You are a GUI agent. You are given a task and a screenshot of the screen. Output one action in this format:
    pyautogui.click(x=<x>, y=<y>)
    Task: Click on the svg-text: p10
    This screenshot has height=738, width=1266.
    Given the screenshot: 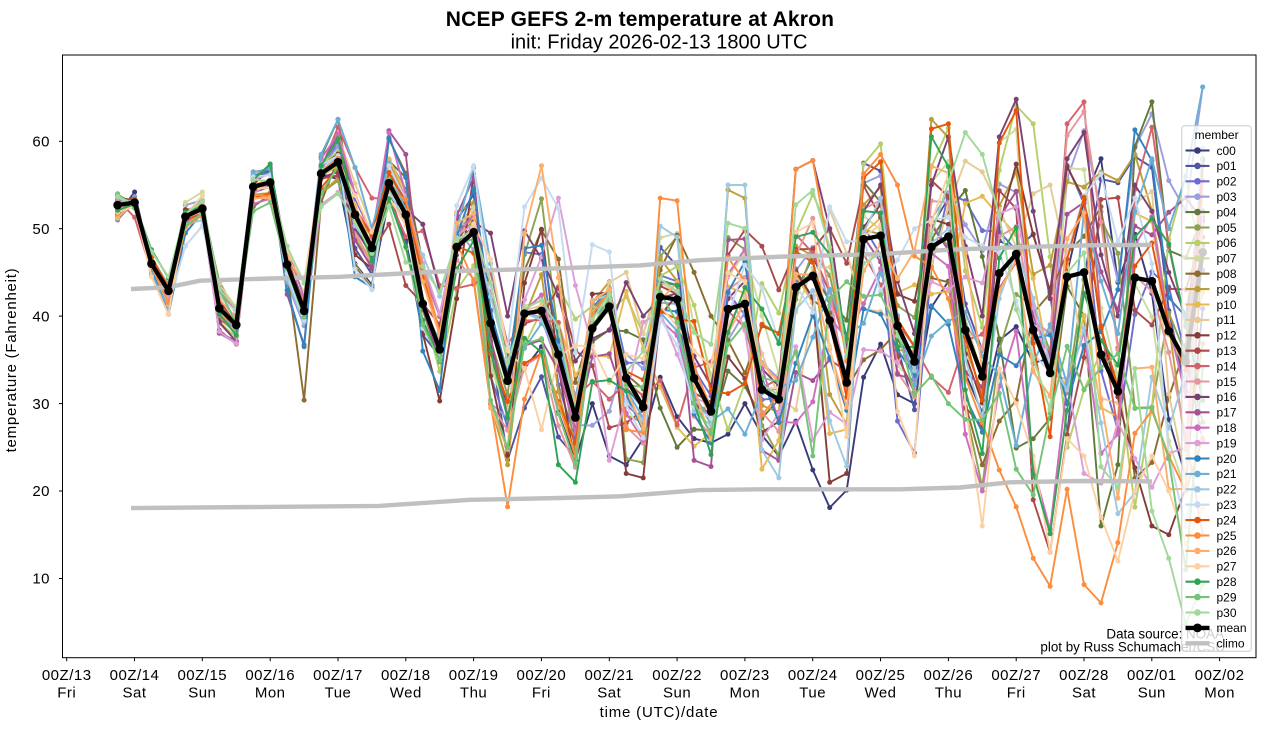 What is the action you would take?
    pyautogui.click(x=1227, y=305)
    